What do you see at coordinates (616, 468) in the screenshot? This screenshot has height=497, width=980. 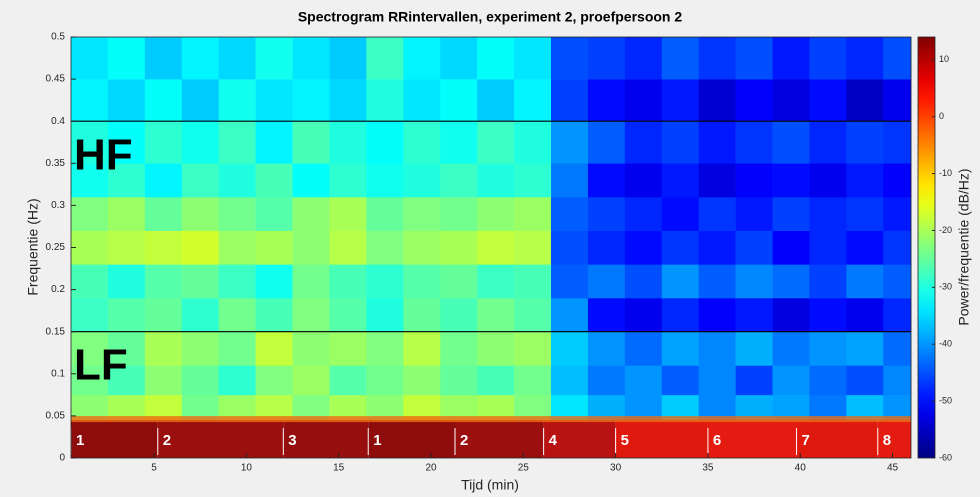 I see `x-tick-label: 30` at bounding box center [616, 468].